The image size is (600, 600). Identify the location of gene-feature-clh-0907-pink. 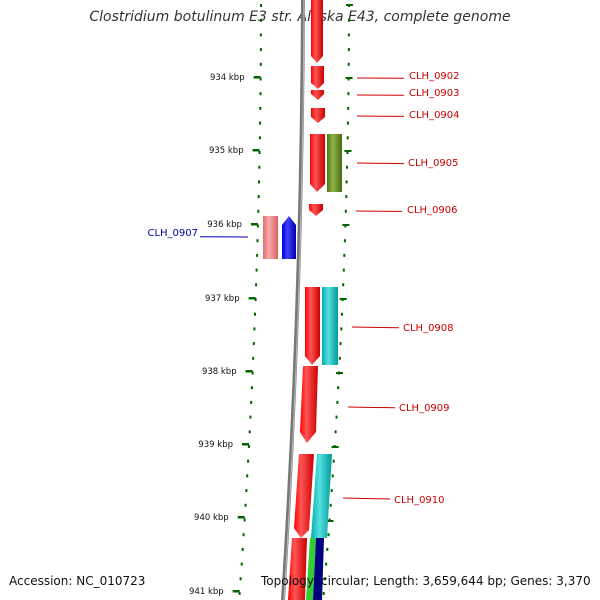
(270, 237).